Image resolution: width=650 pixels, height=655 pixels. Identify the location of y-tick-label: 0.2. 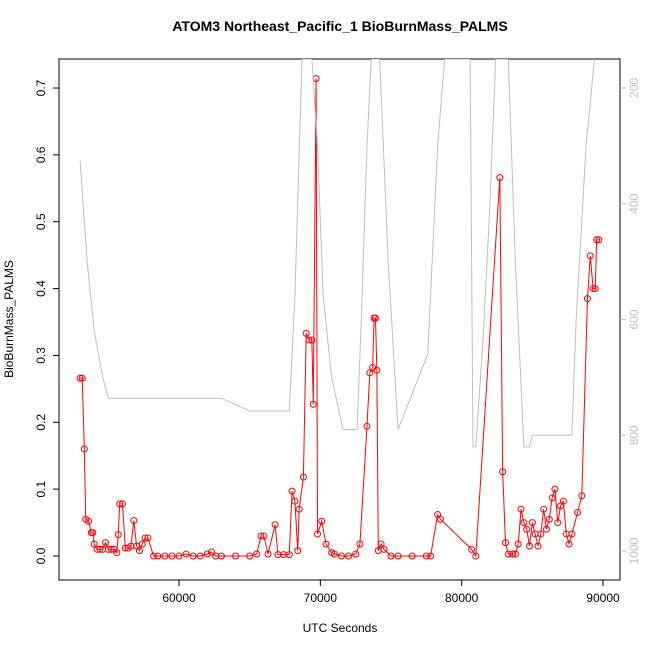
(41, 422).